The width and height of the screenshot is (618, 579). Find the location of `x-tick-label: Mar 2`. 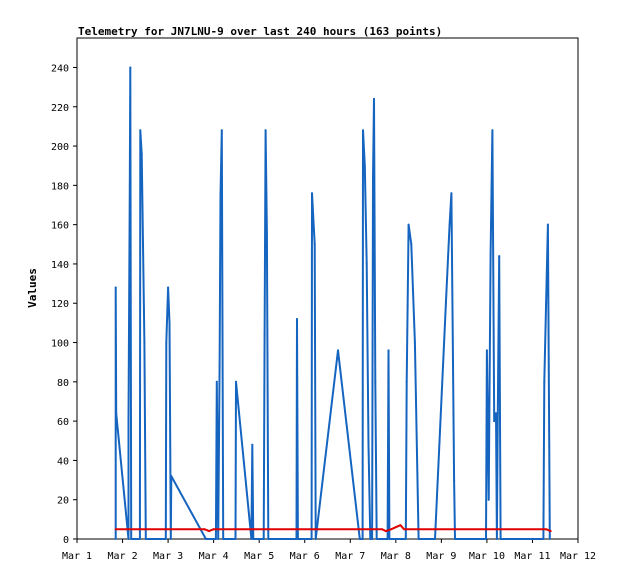

x-tick-label: Mar 2 is located at coordinates (122, 556).